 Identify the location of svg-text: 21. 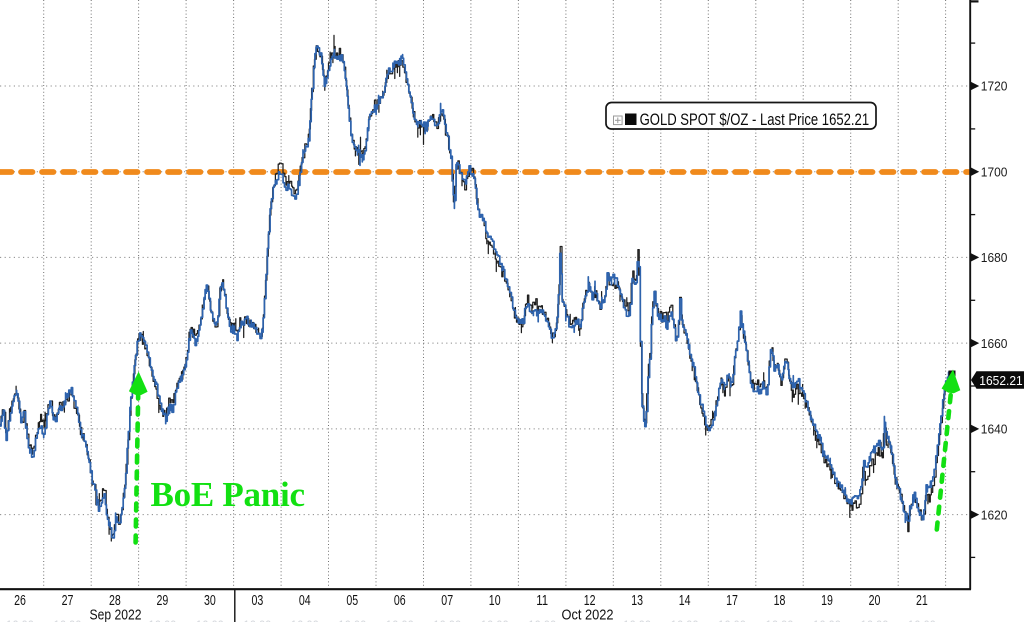
(922, 601).